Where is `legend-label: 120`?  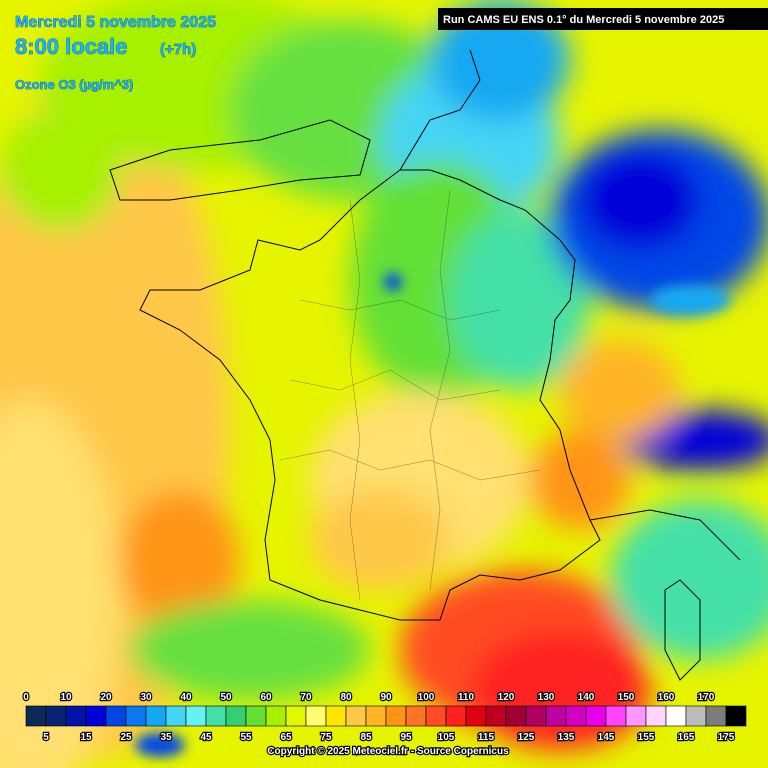
legend-label: 120 is located at coordinates (506, 697).